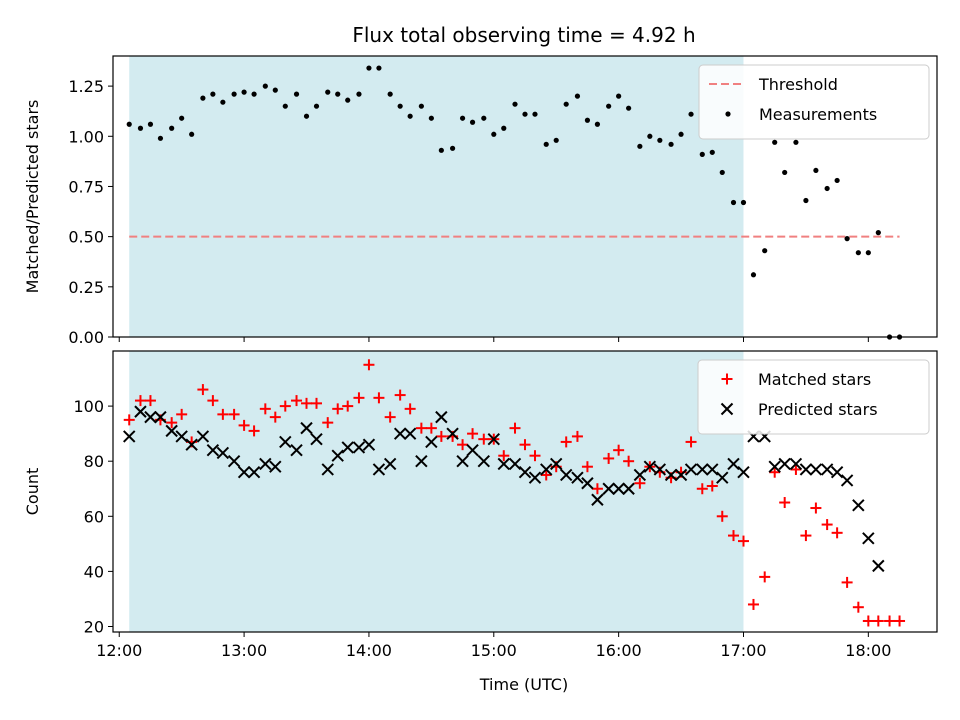 The image size is (960, 720). I want to click on count-y-ticks: 20 40 60 80 100, so click(93, 516).